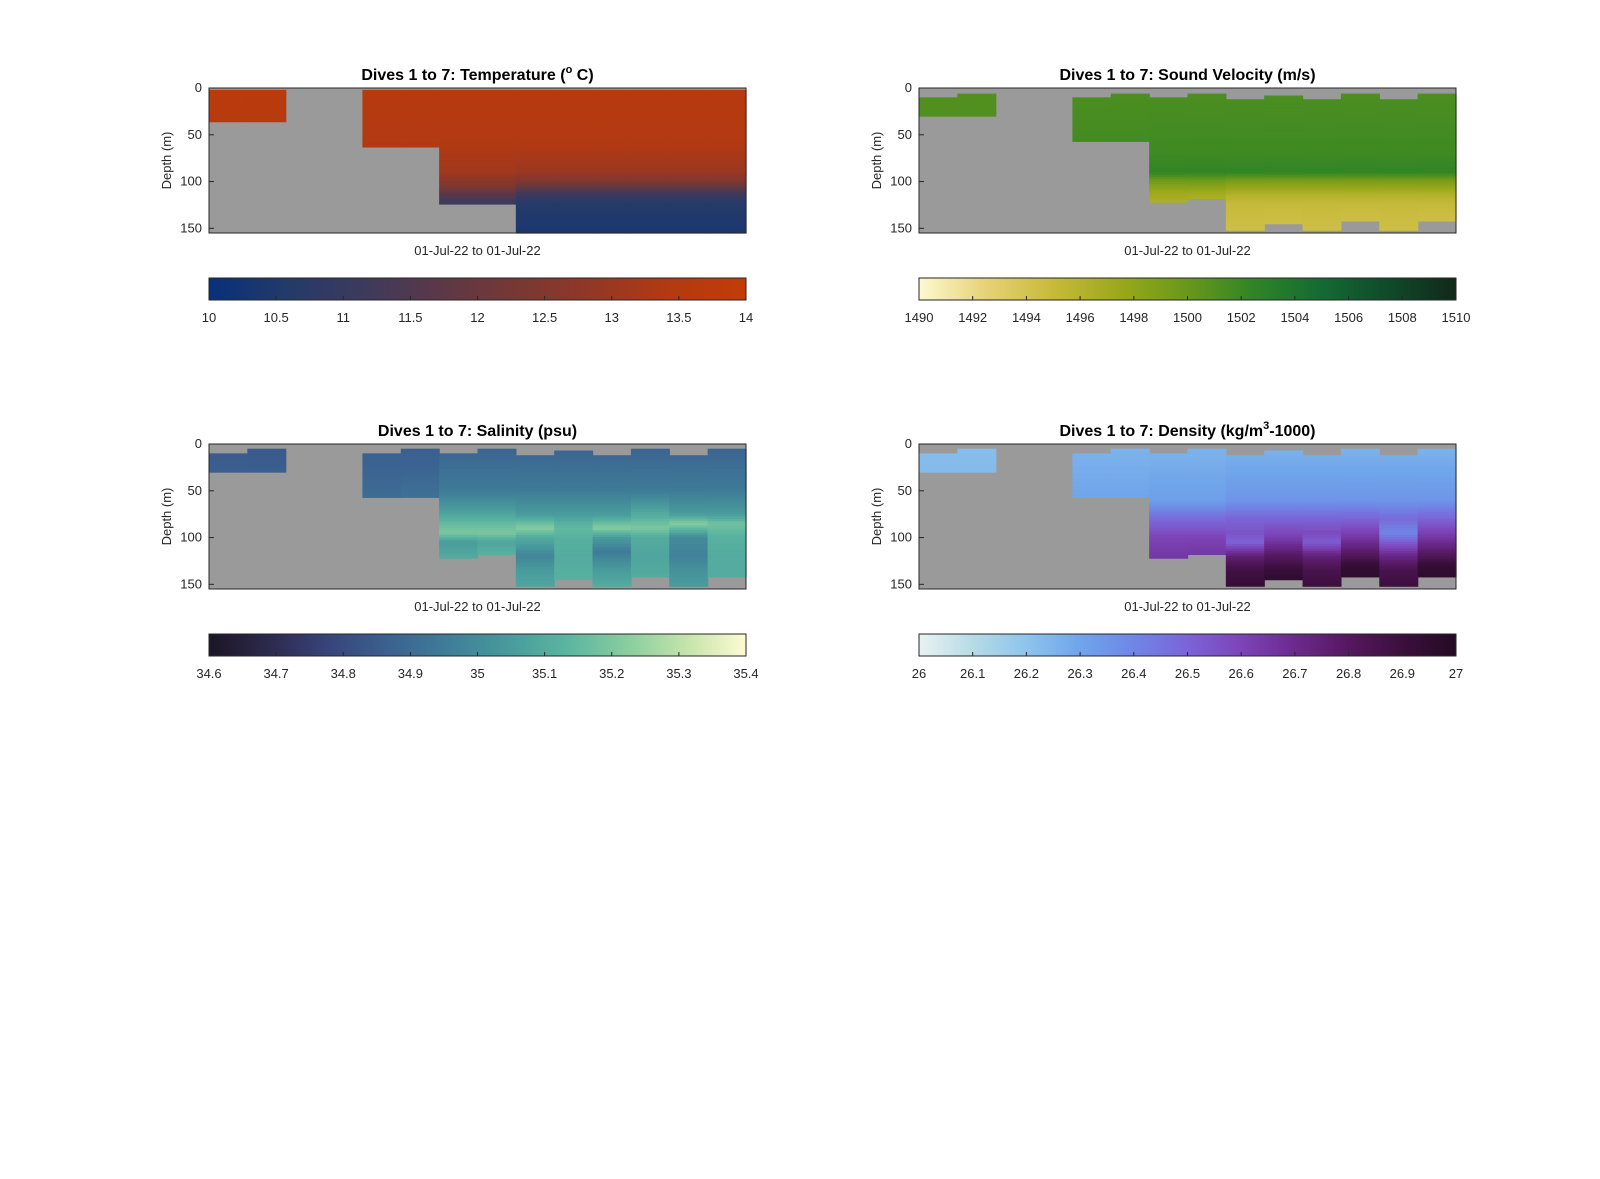 Image resolution: width=1600 pixels, height=1179 pixels. I want to click on colorbar-tick-label: 1506, so click(1348, 317).